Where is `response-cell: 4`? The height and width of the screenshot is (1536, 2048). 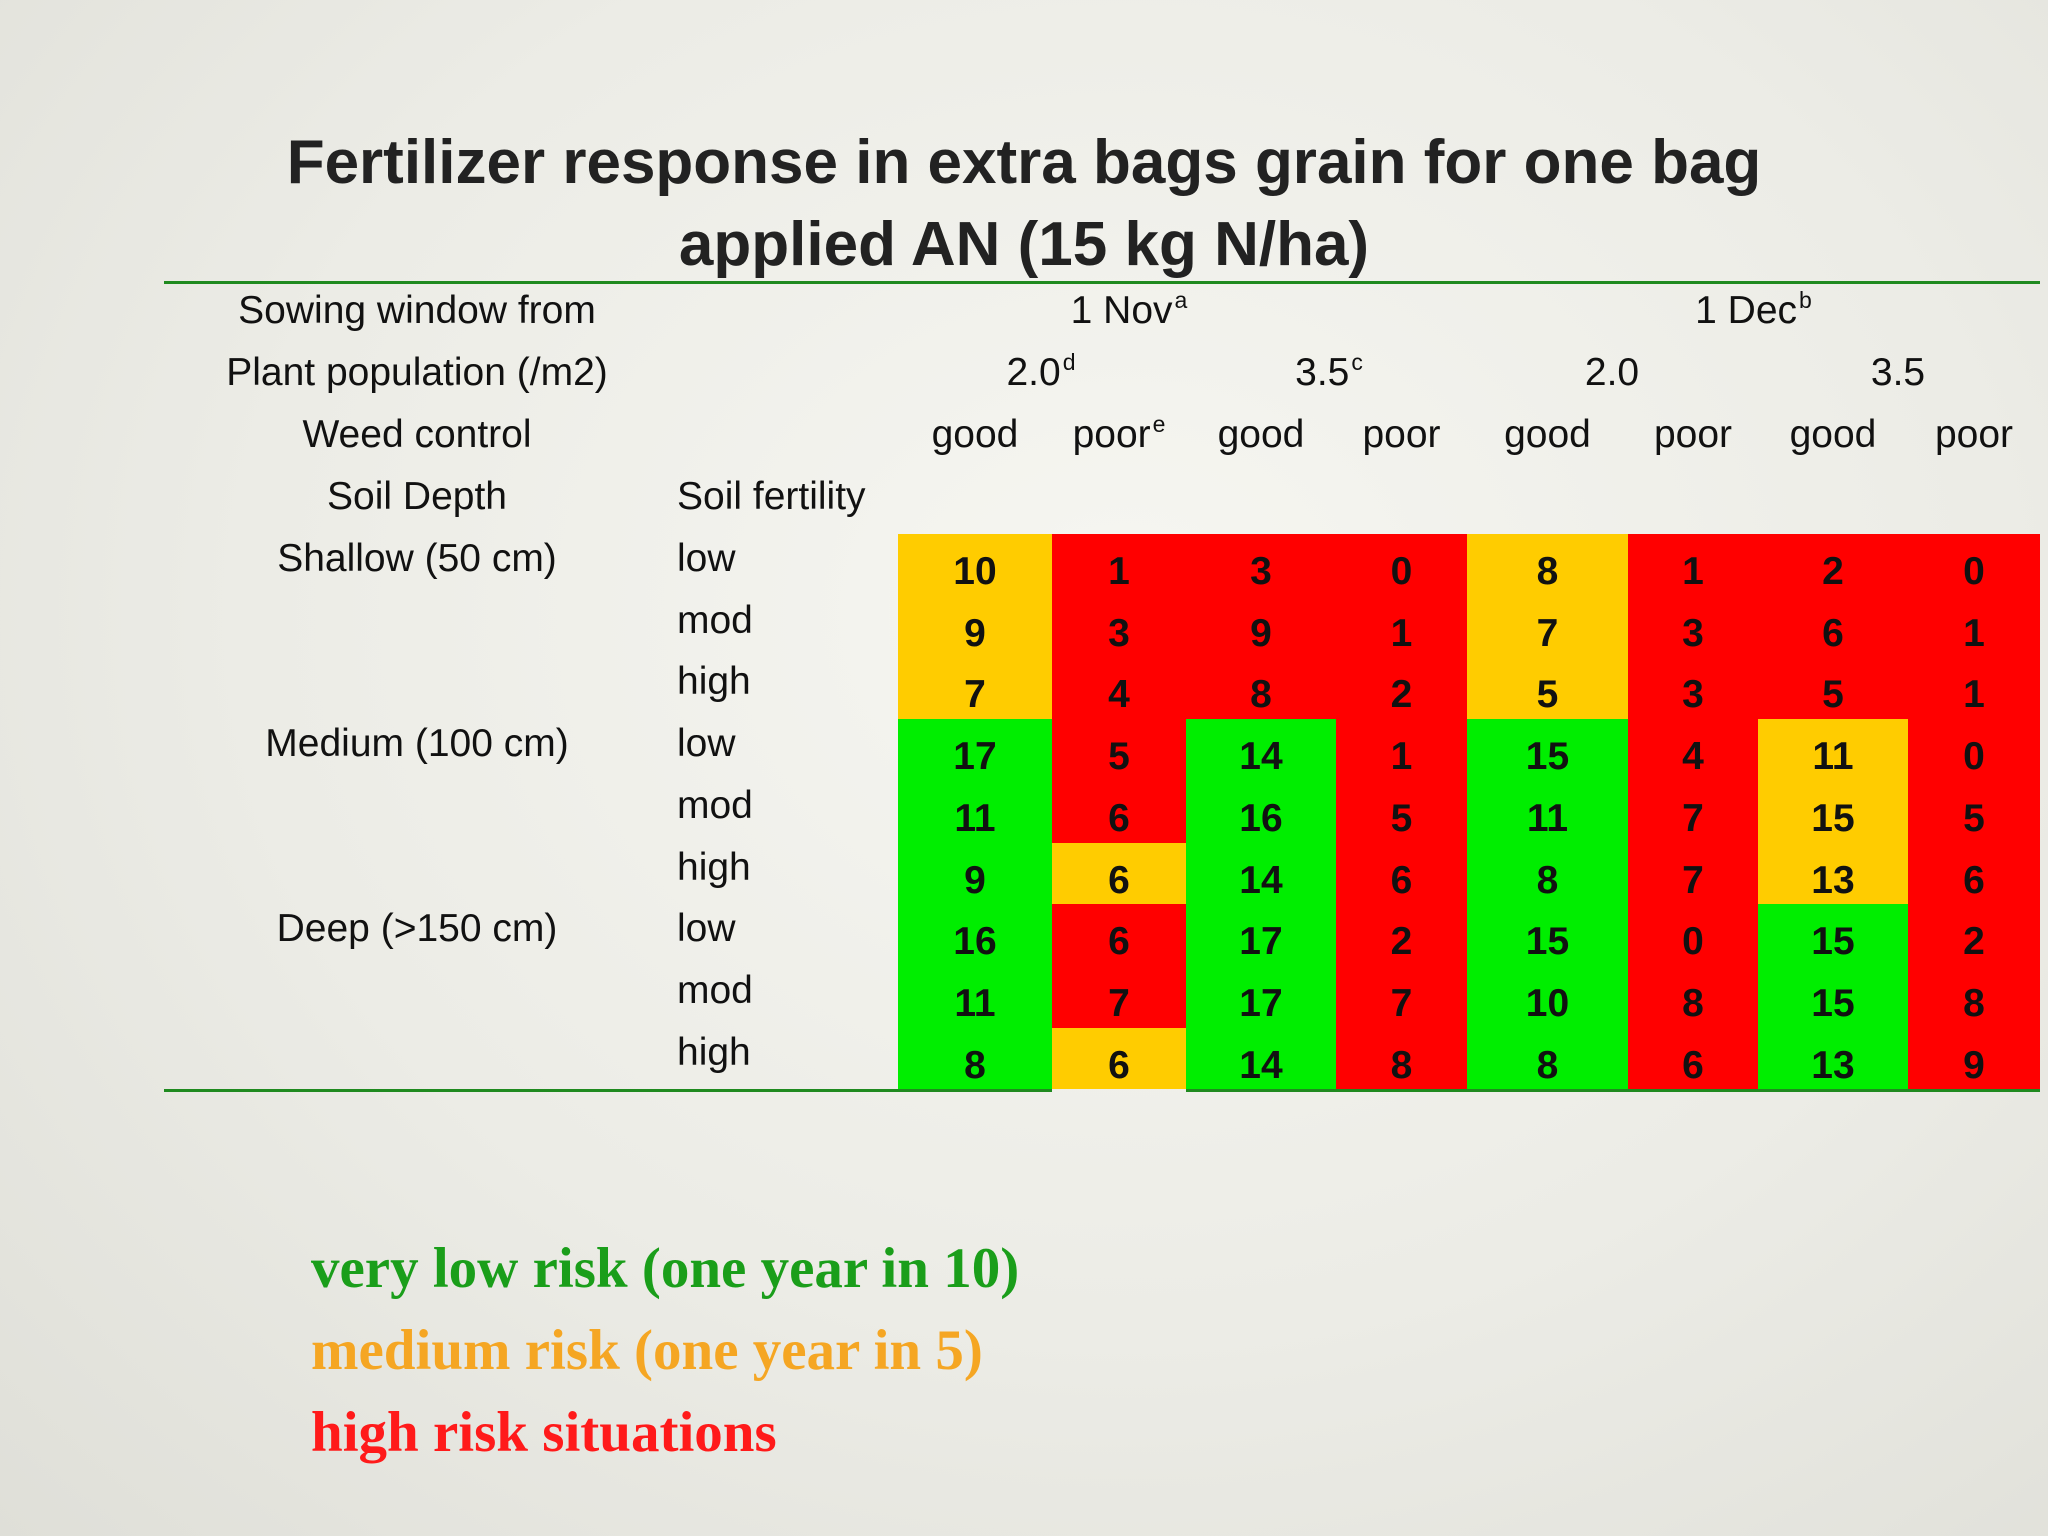 response-cell: 4 is located at coordinates (1119, 688).